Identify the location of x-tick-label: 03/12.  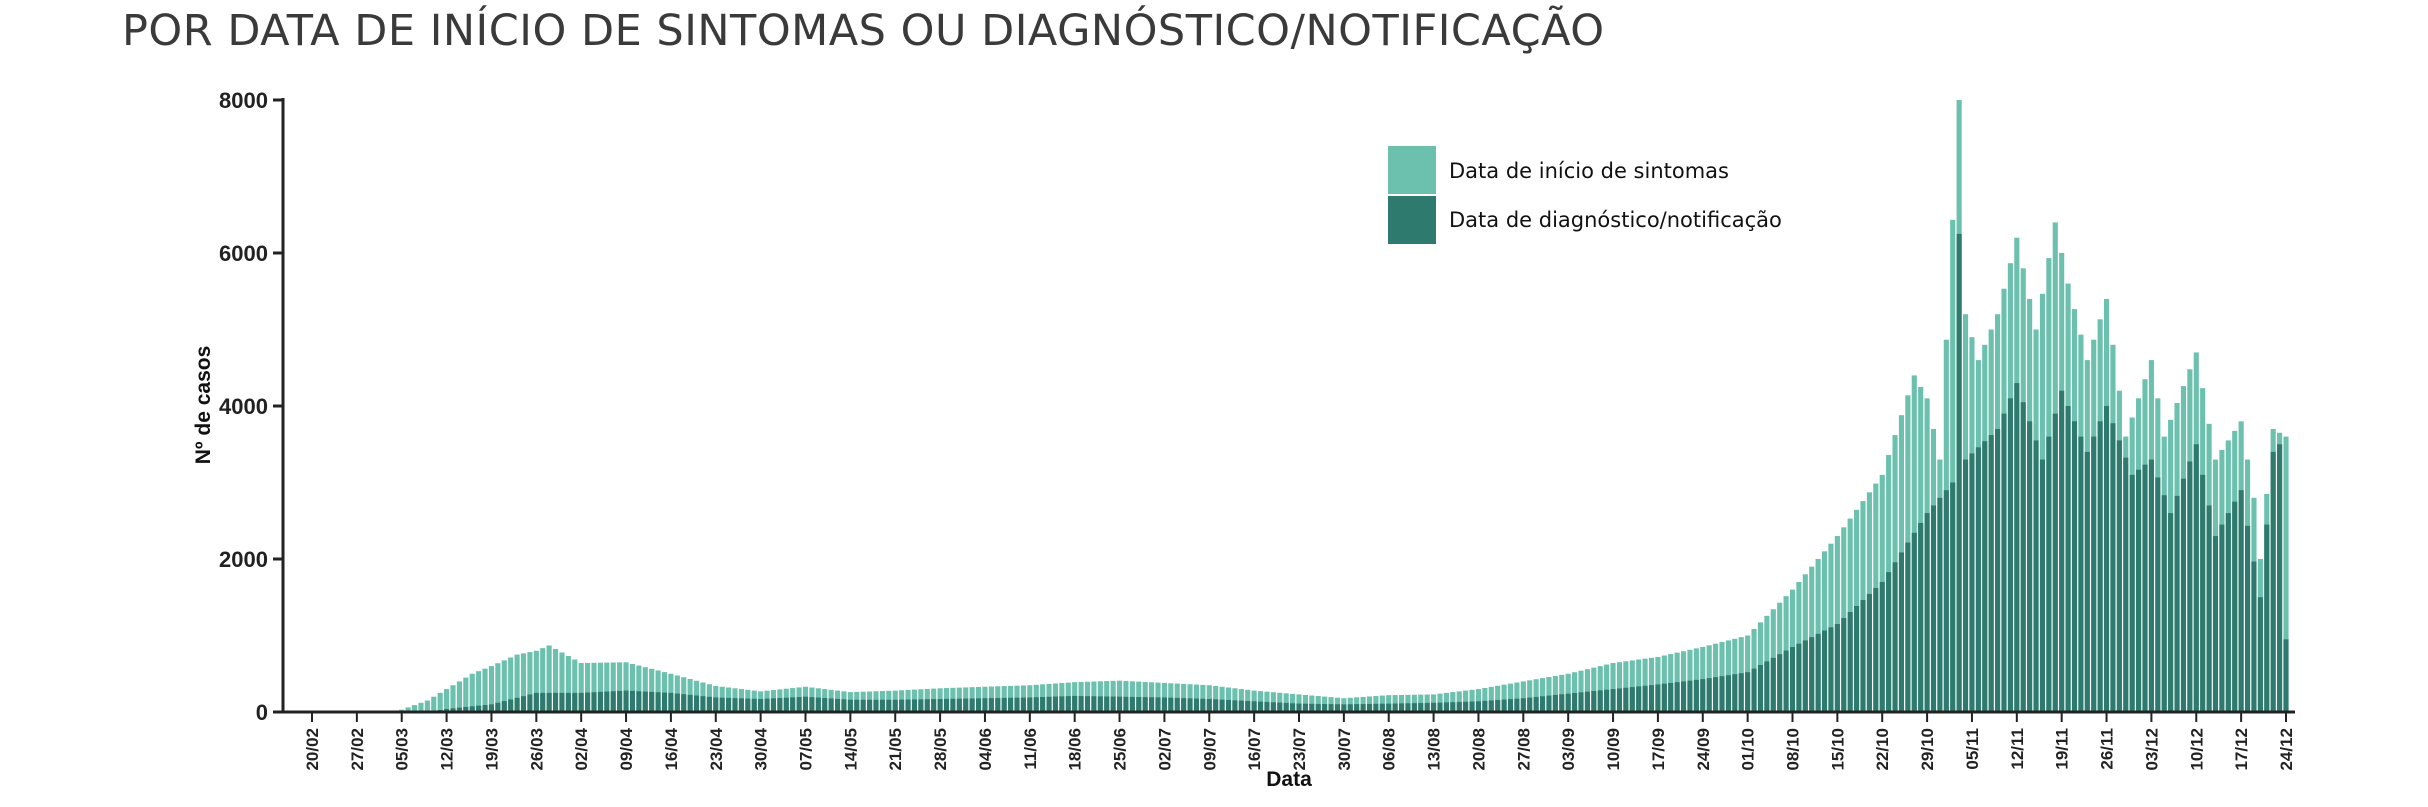
(2151, 749).